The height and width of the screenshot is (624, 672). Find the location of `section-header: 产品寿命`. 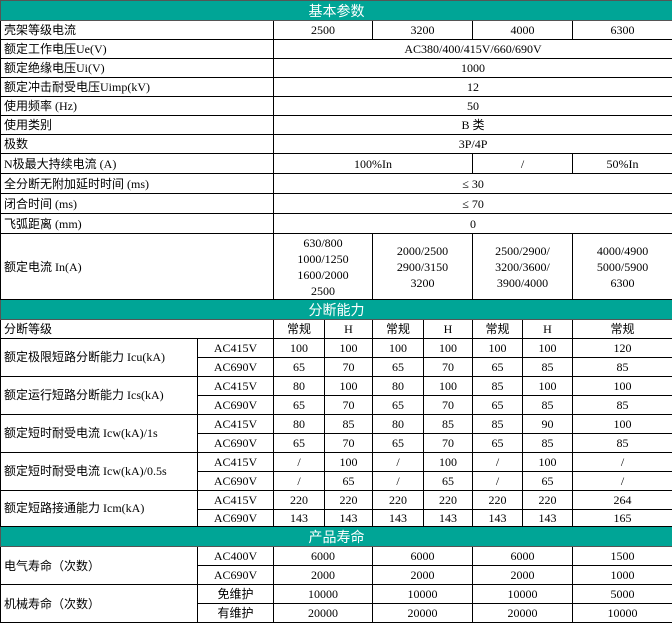

section-header: 产品寿命 is located at coordinates (336, 536).